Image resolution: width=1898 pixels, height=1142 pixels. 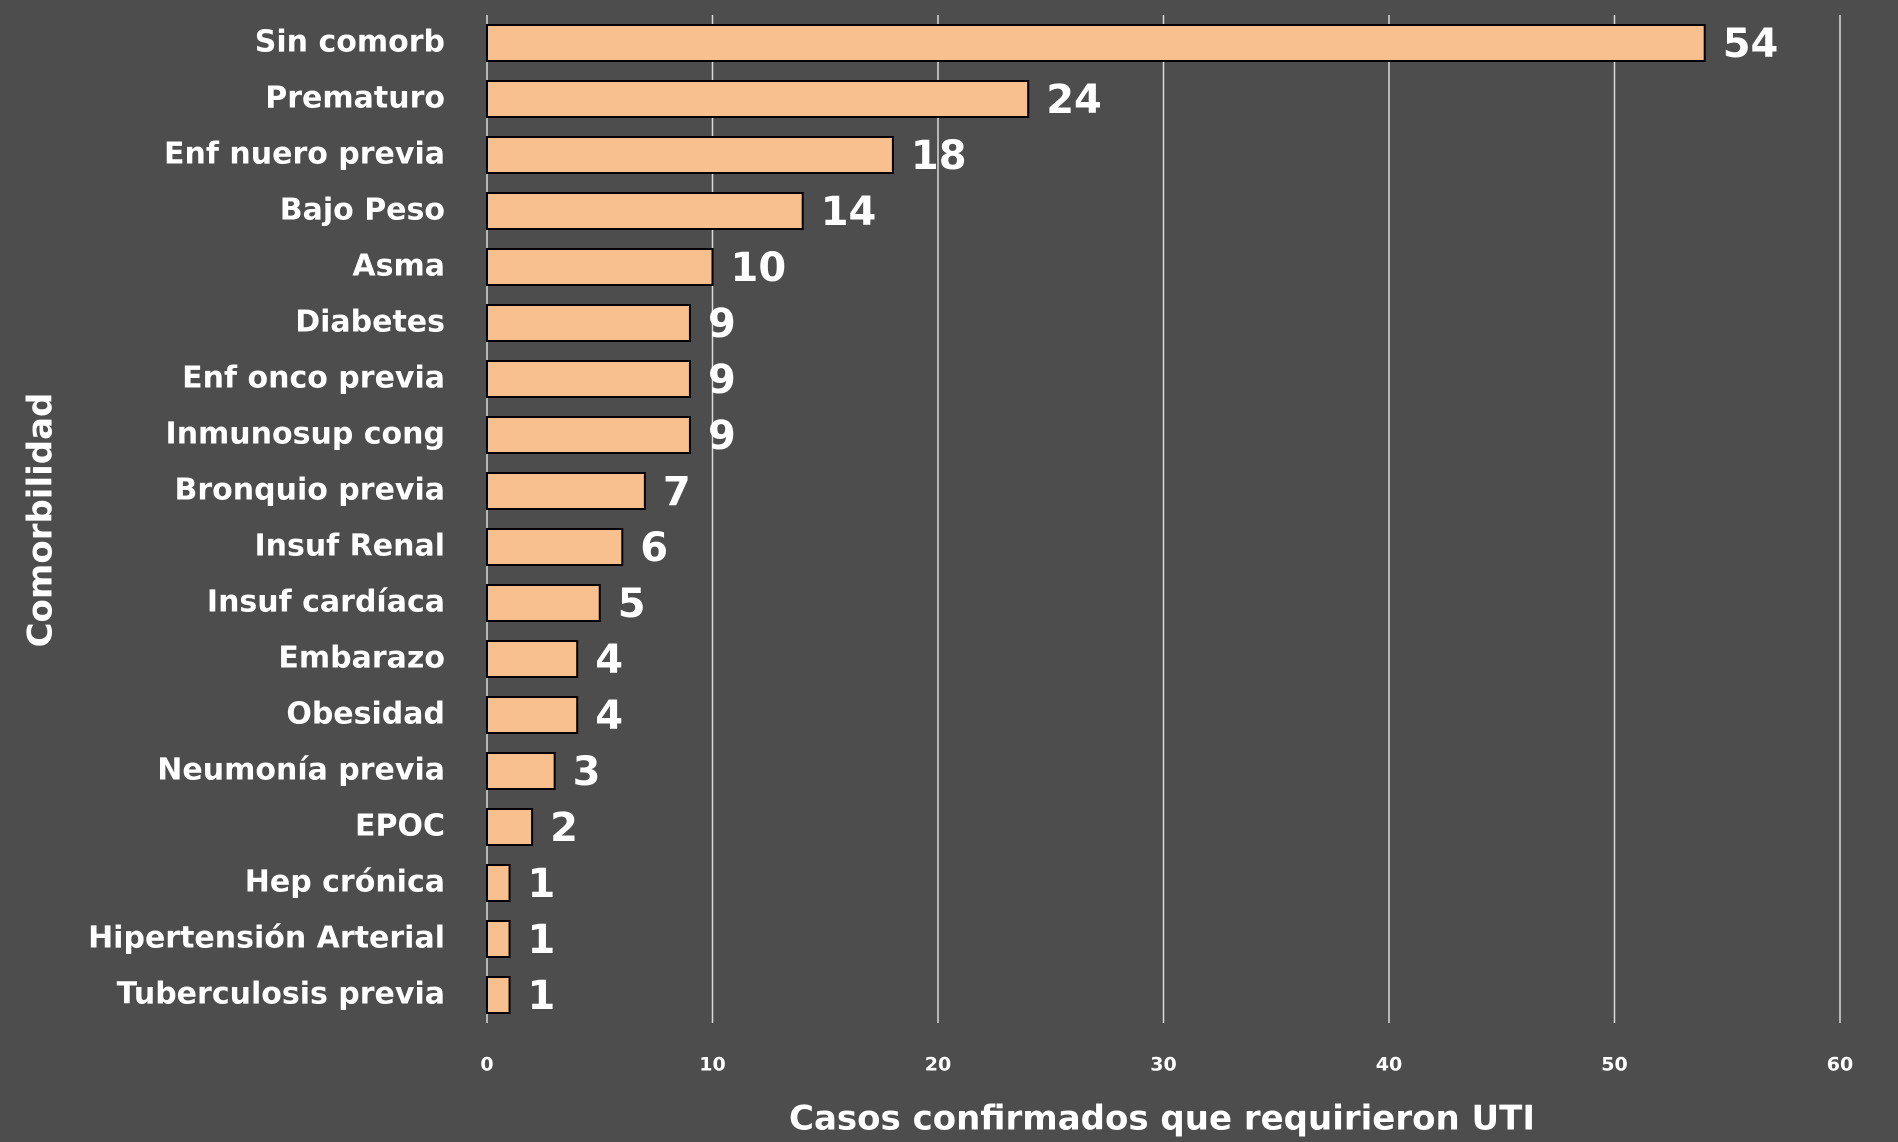 I want to click on y-tick-label: Asma, so click(x=398, y=266).